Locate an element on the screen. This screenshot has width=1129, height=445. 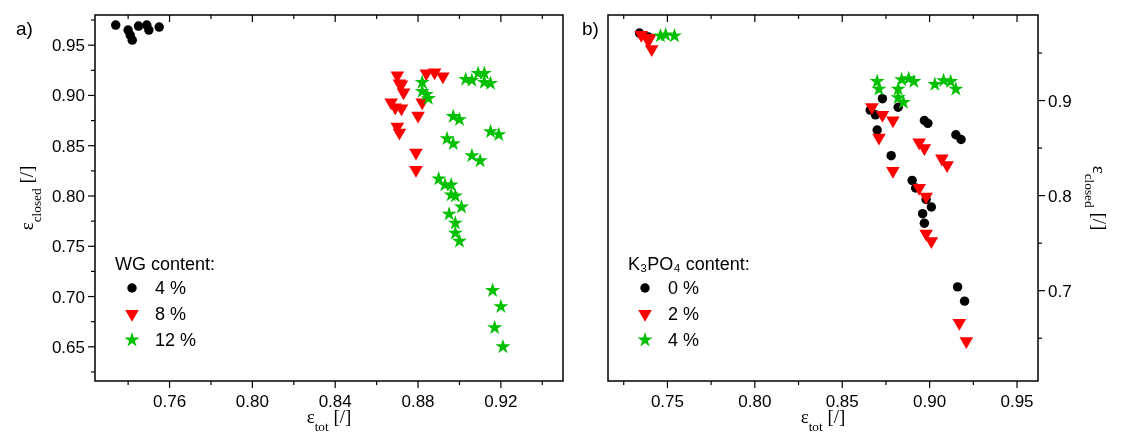
chart-title: a) is located at coordinates (24, 28).